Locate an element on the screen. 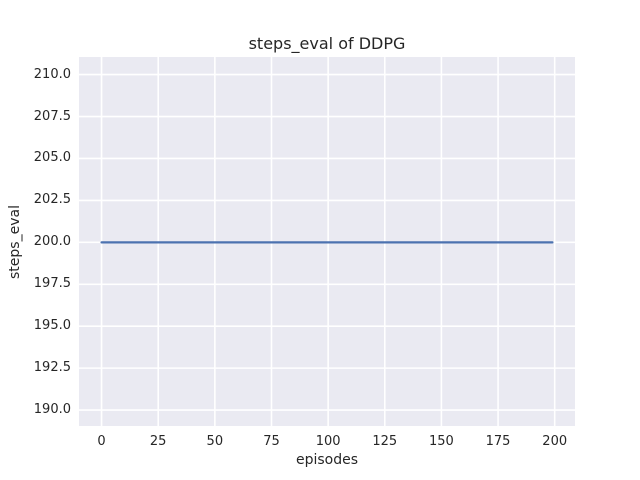 Image resolution: width=640 pixels, height=480 pixels. x-tick-label: 75 is located at coordinates (271, 441).